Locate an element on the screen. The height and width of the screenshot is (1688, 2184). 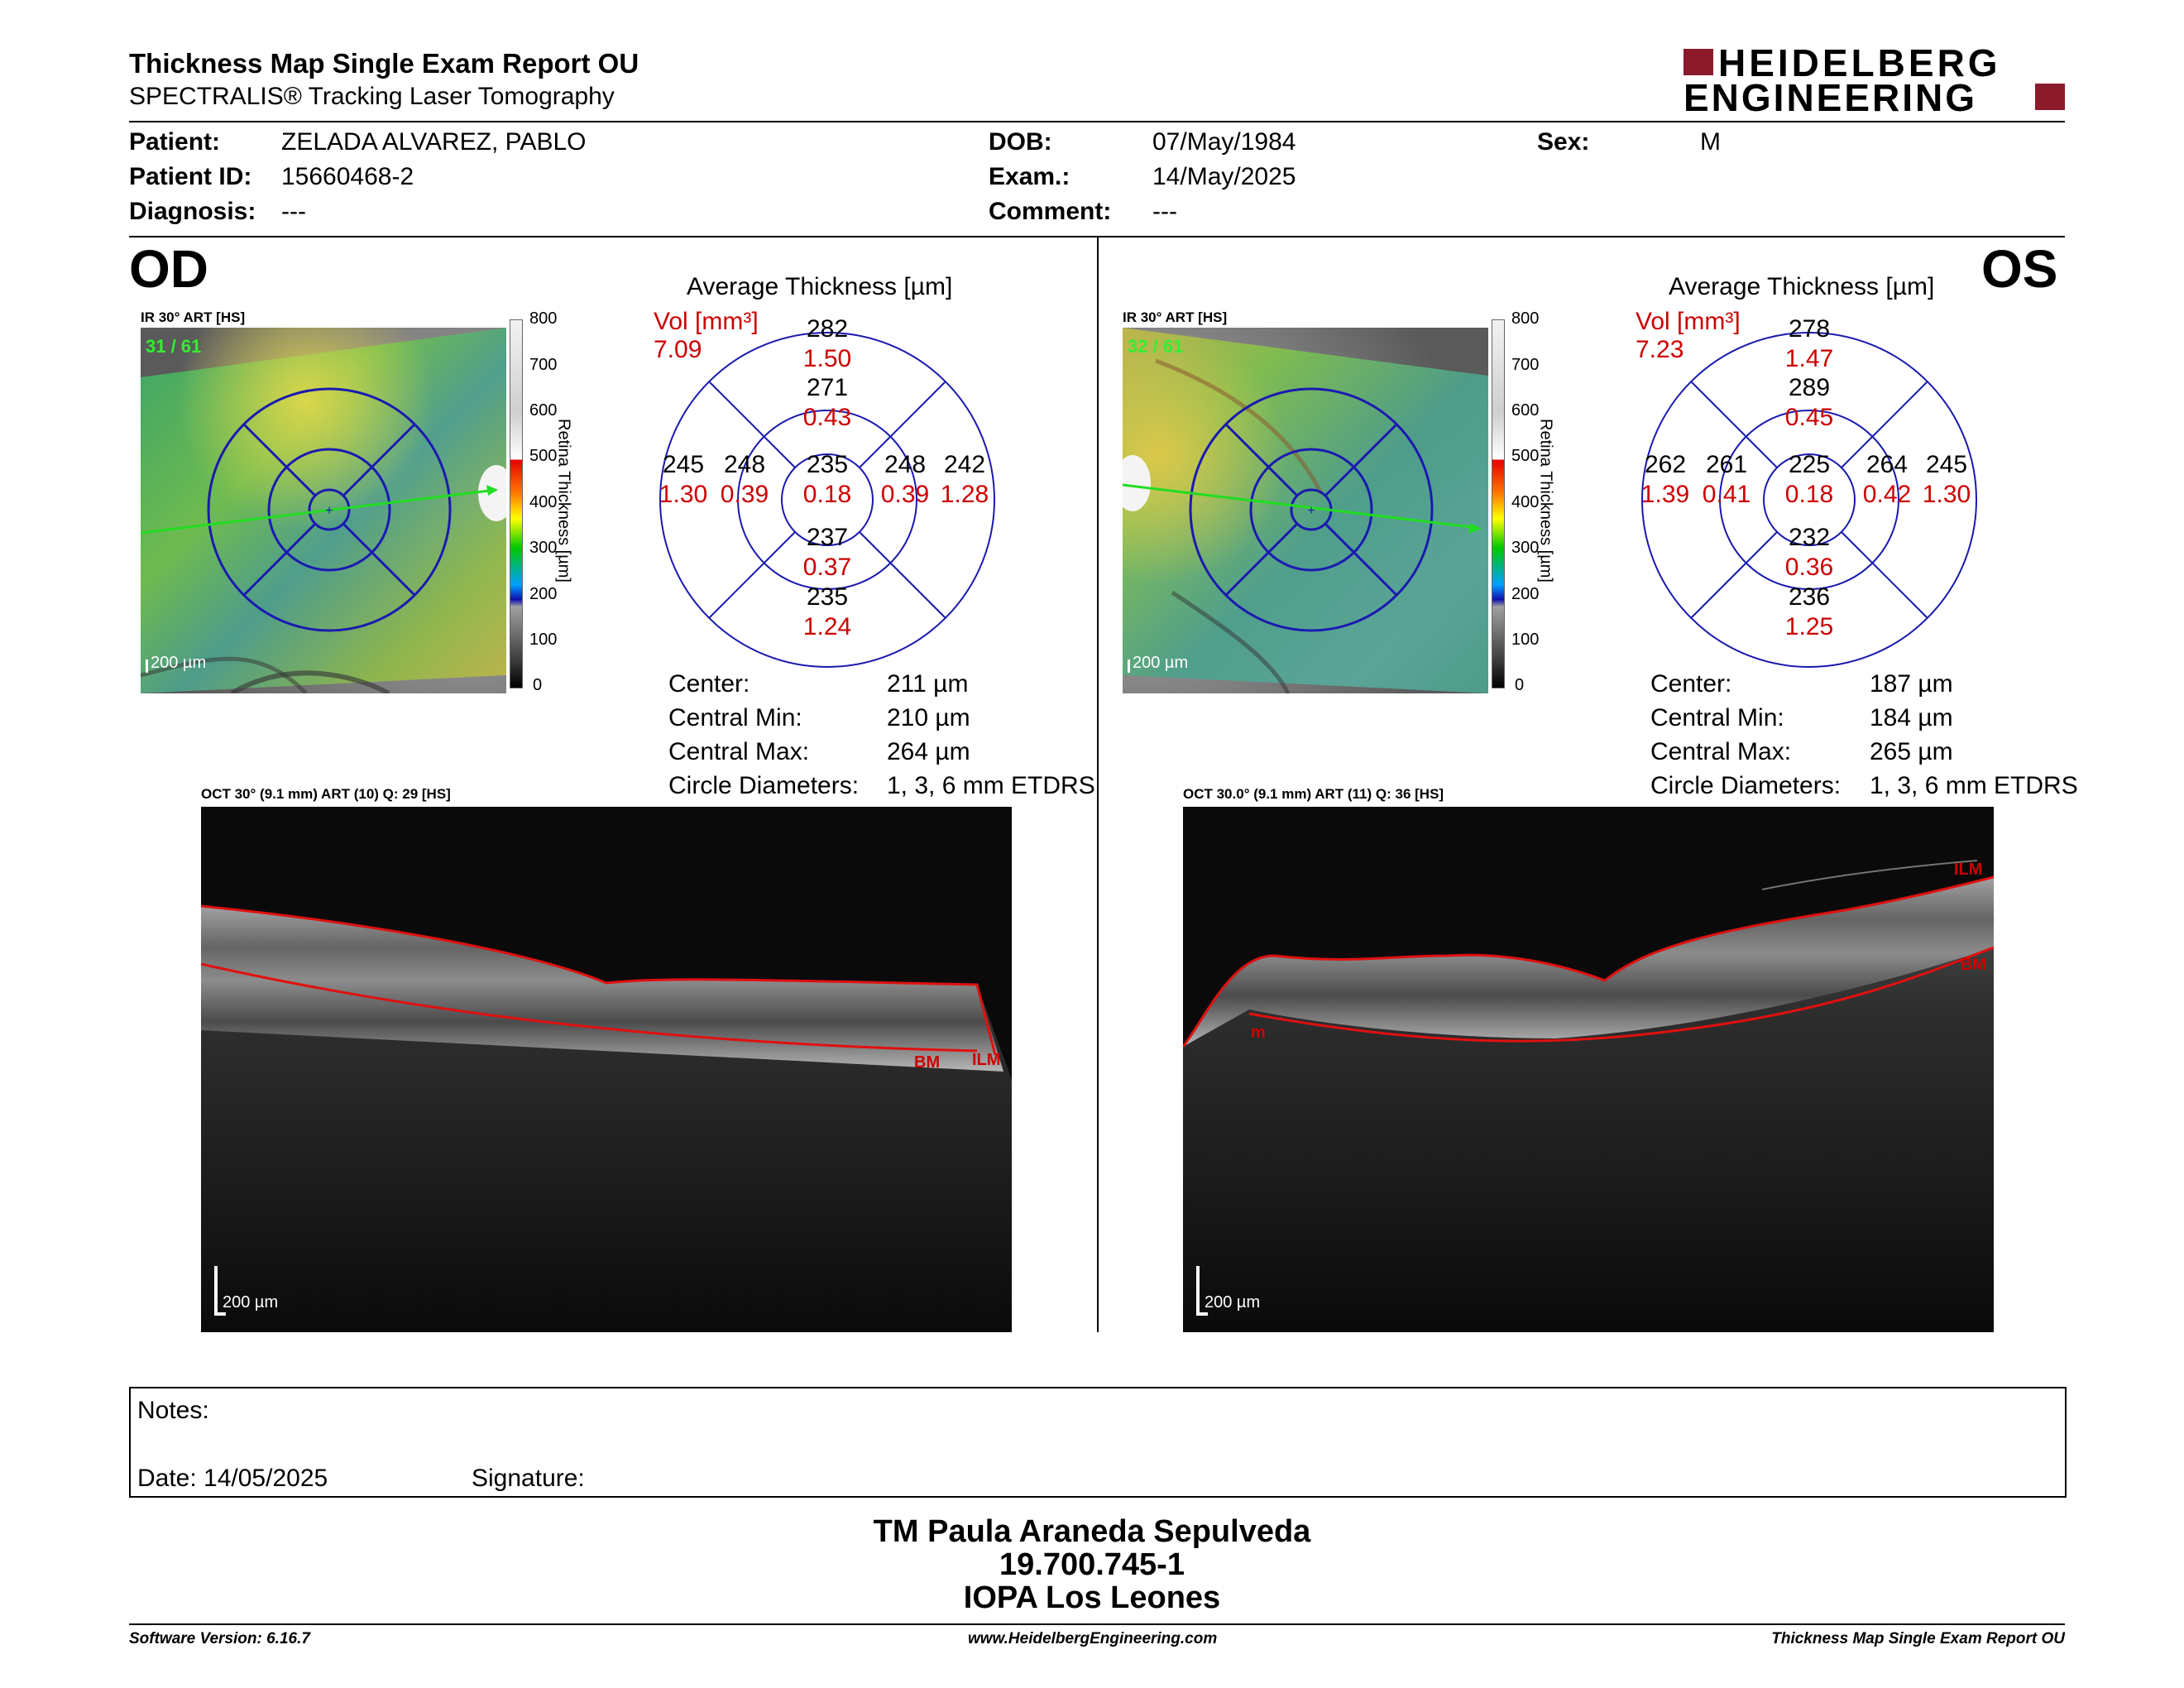
eye-divider is located at coordinates (1098, 784).